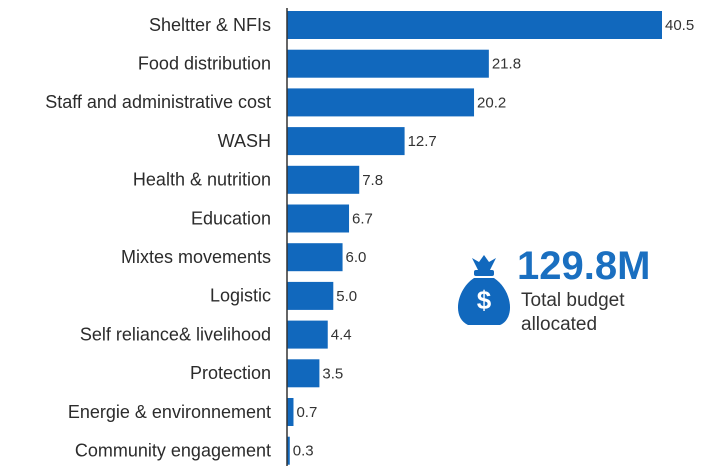 This screenshot has height=466, width=703. I want to click on category-label: WASH, so click(244, 141).